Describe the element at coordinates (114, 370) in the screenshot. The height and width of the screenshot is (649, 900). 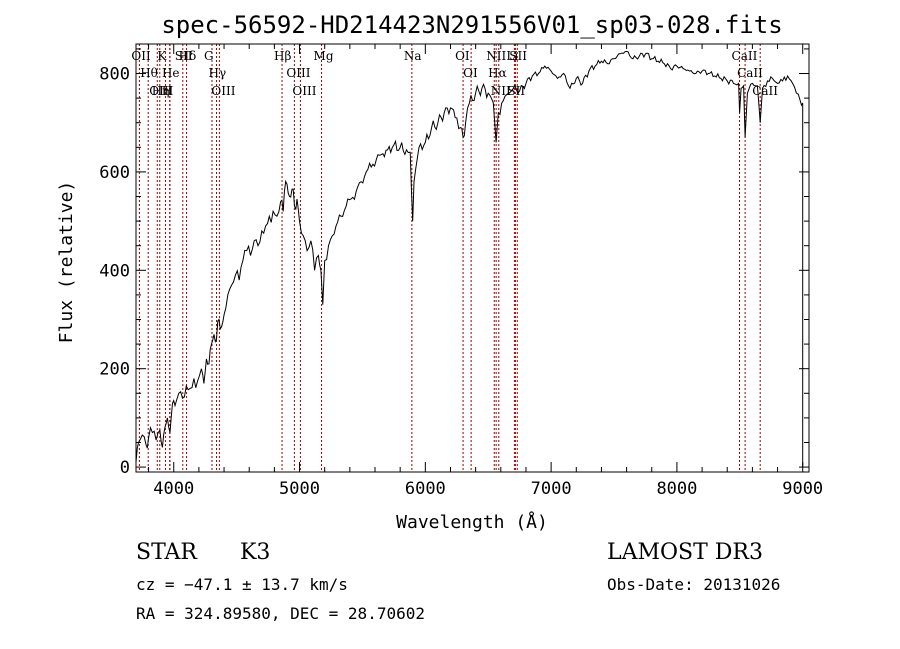
I see `y-tick-label: 200` at that location.